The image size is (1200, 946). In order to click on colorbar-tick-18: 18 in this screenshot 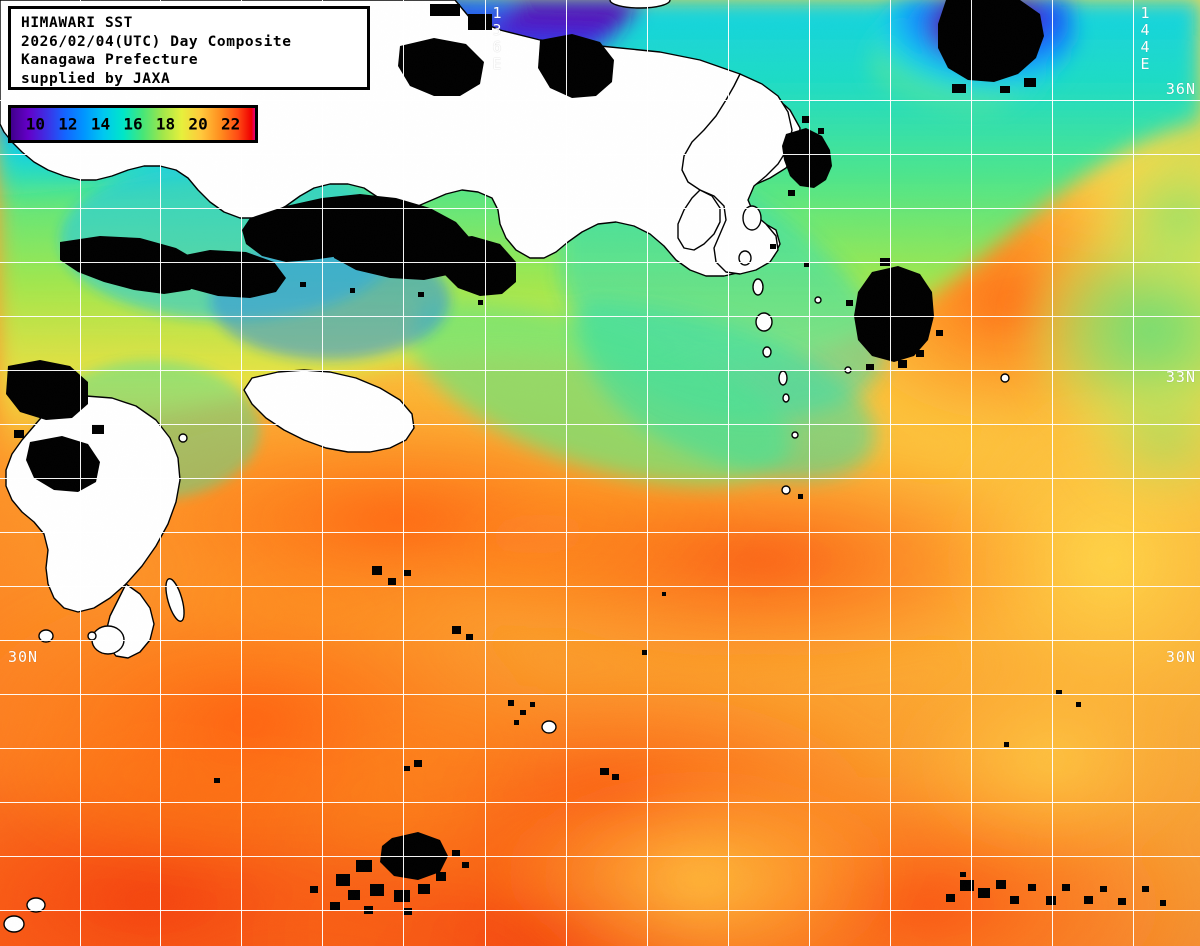, I will do `click(165, 124)`.